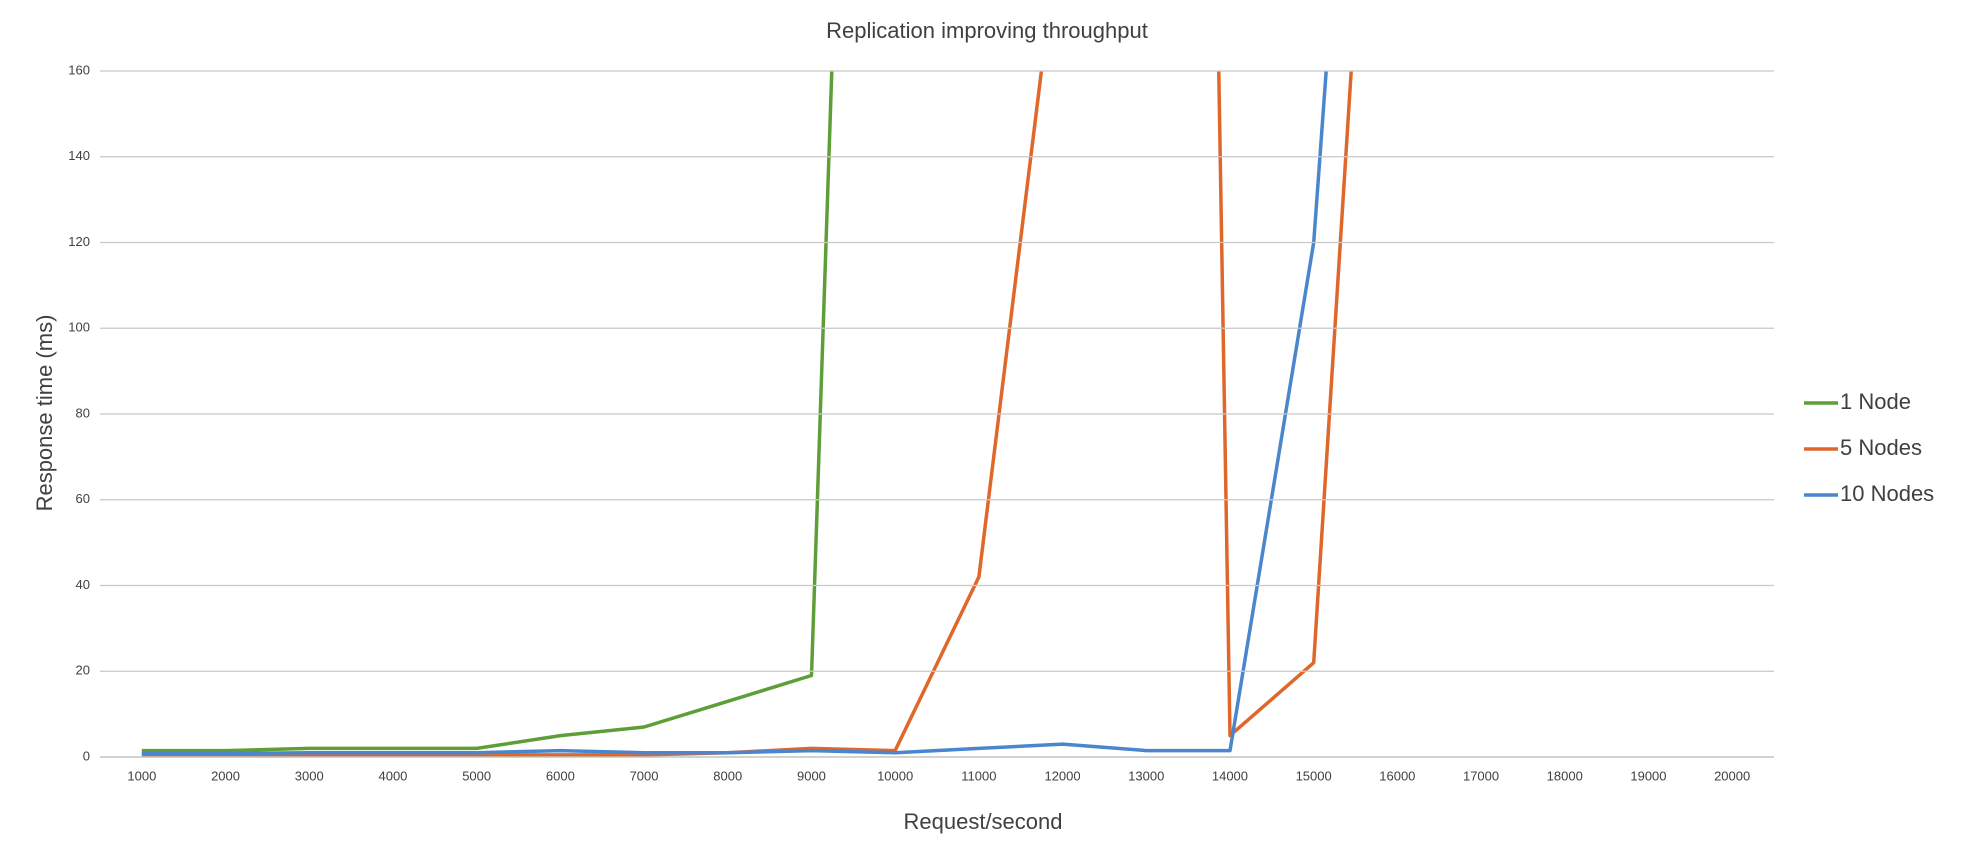 The height and width of the screenshot is (846, 1964). Describe the element at coordinates (895, 775) in the screenshot. I see `x-tick-label: 10000` at that location.